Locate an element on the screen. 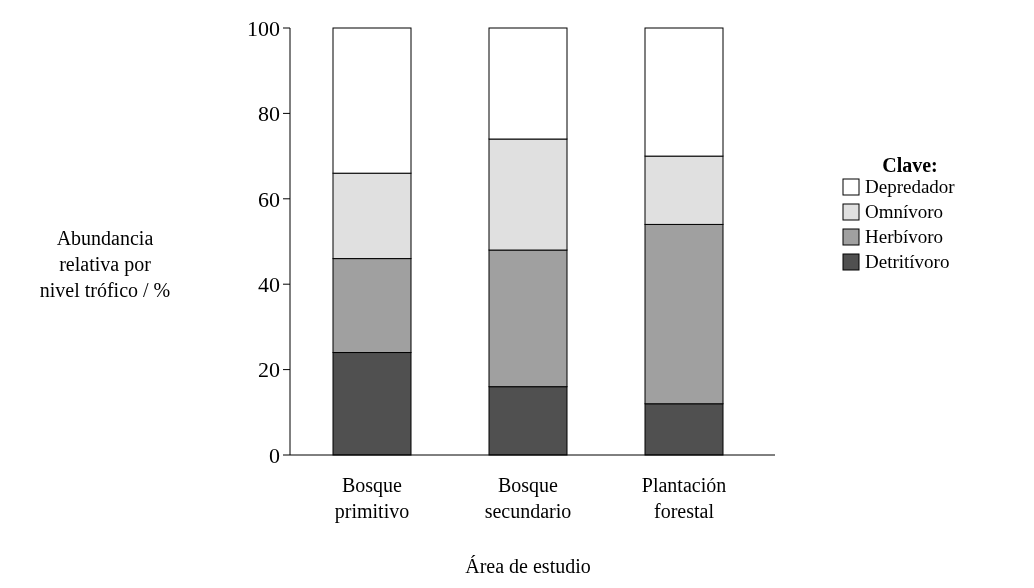  y-tick-label: 80 is located at coordinates (269, 114).